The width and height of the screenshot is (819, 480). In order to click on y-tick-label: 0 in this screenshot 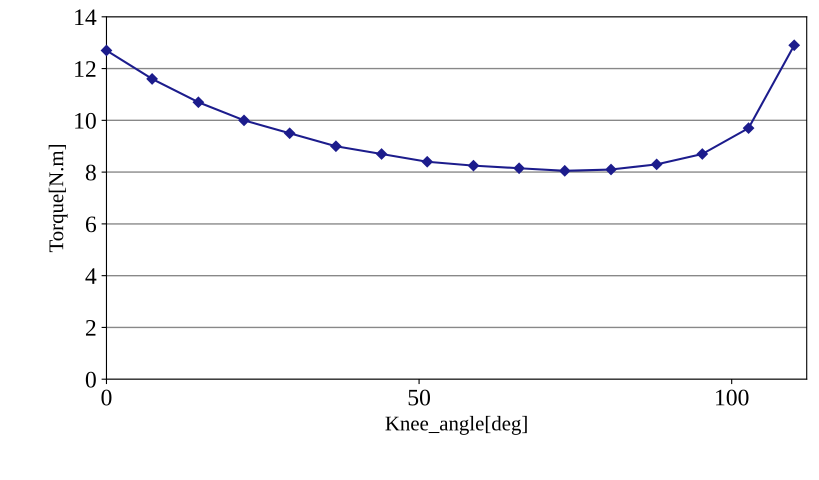, I will do `click(91, 380)`.